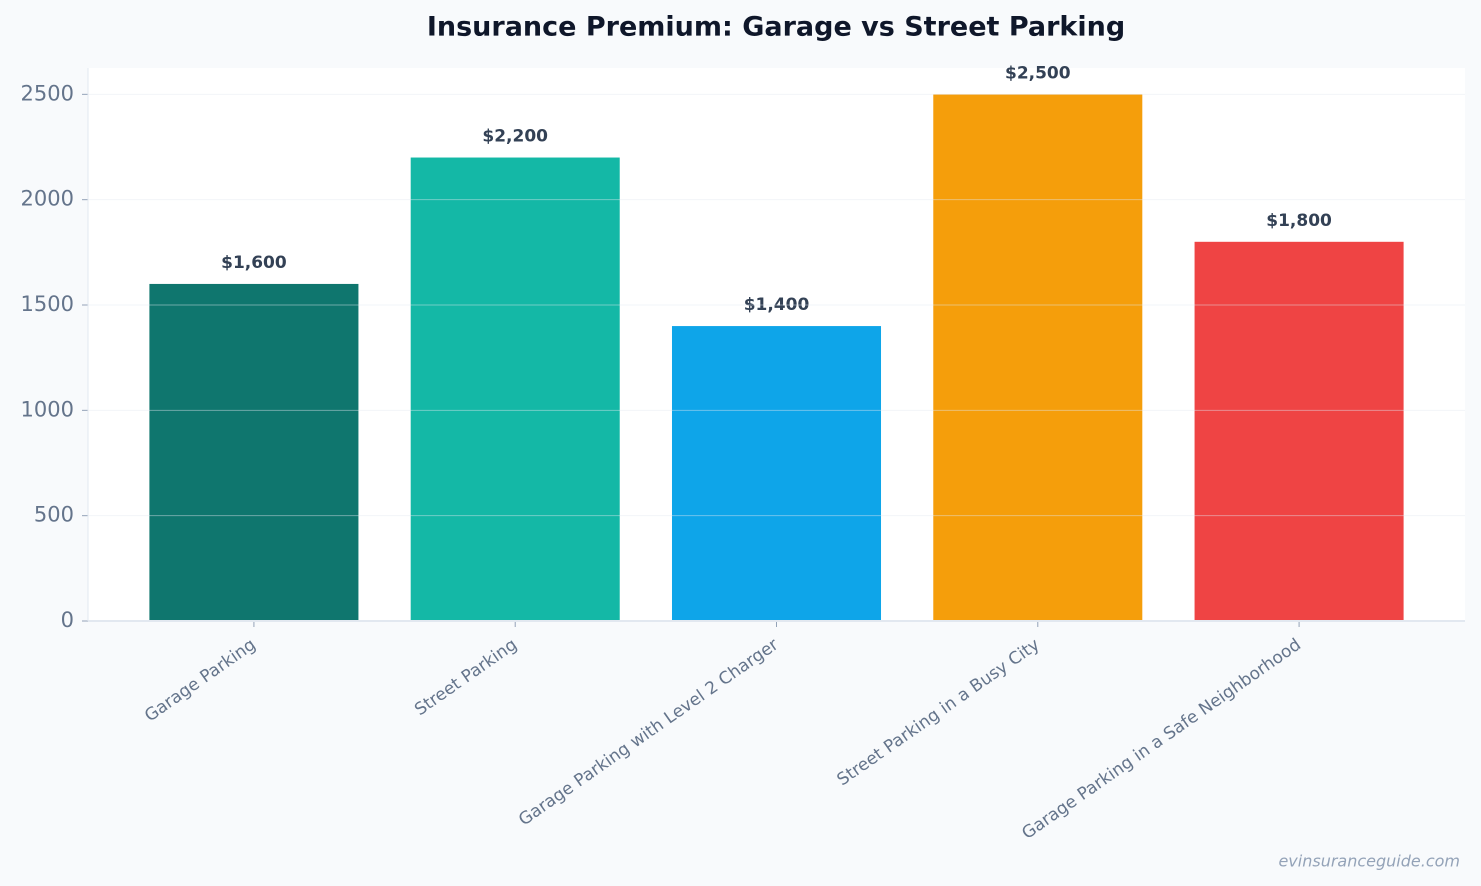 This screenshot has height=886, width=1481. What do you see at coordinates (54, 515) in the screenshot?
I see `y-tick-label: 500` at bounding box center [54, 515].